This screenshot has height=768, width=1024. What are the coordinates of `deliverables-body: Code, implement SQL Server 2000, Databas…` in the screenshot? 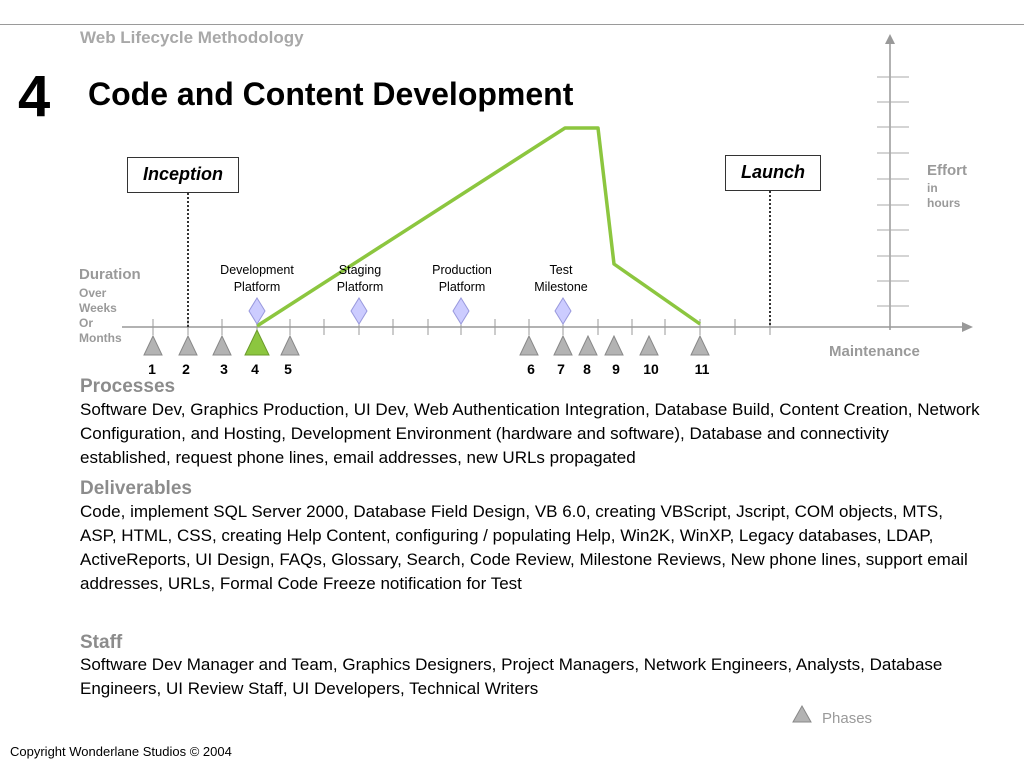 It's located at (524, 547).